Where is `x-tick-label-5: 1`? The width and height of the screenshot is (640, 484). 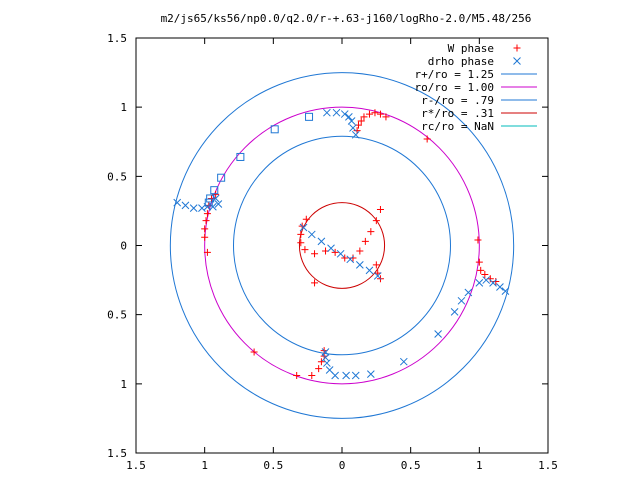
x-tick-label-5: 1 is located at coordinates (479, 465).